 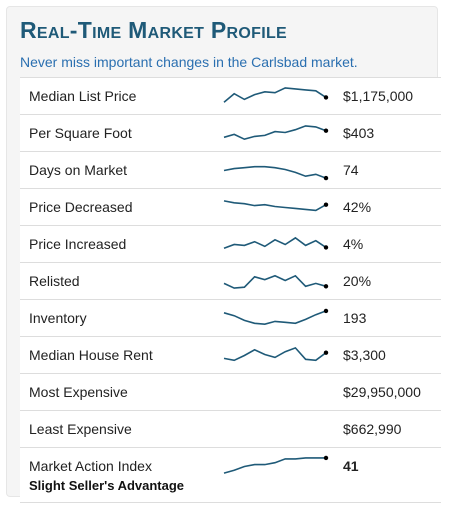 What do you see at coordinates (154, 30) in the screenshot?
I see `widget-title: Real-Time Market Profile` at bounding box center [154, 30].